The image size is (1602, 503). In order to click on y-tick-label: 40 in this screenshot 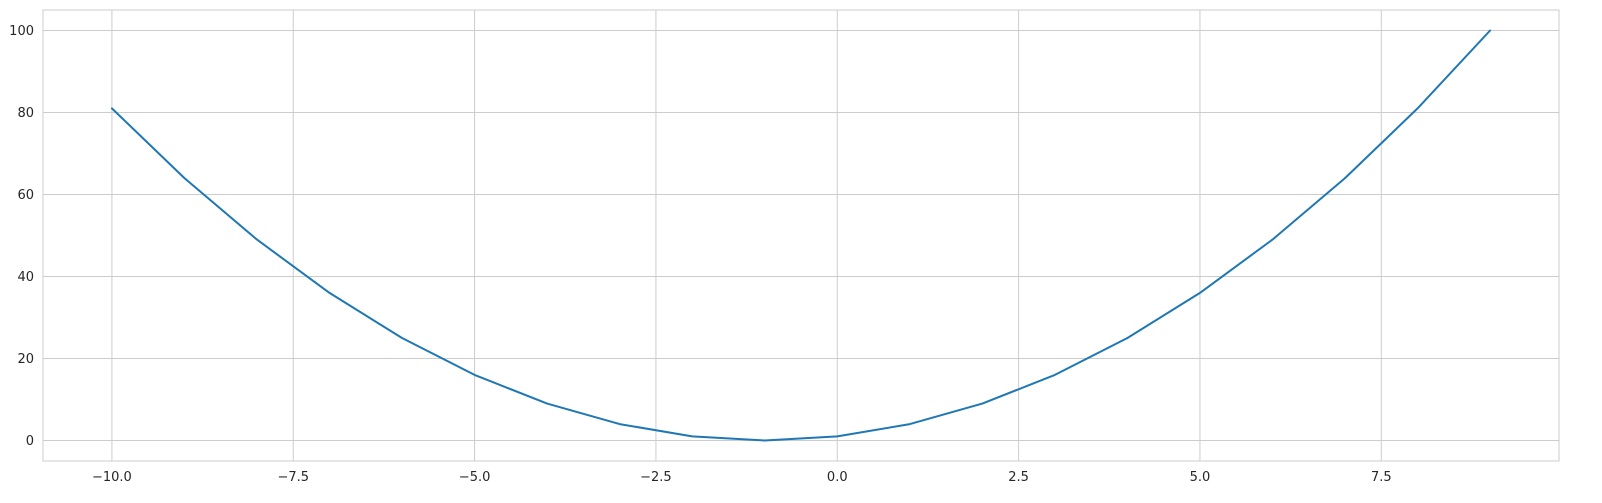, I will do `click(25, 277)`.